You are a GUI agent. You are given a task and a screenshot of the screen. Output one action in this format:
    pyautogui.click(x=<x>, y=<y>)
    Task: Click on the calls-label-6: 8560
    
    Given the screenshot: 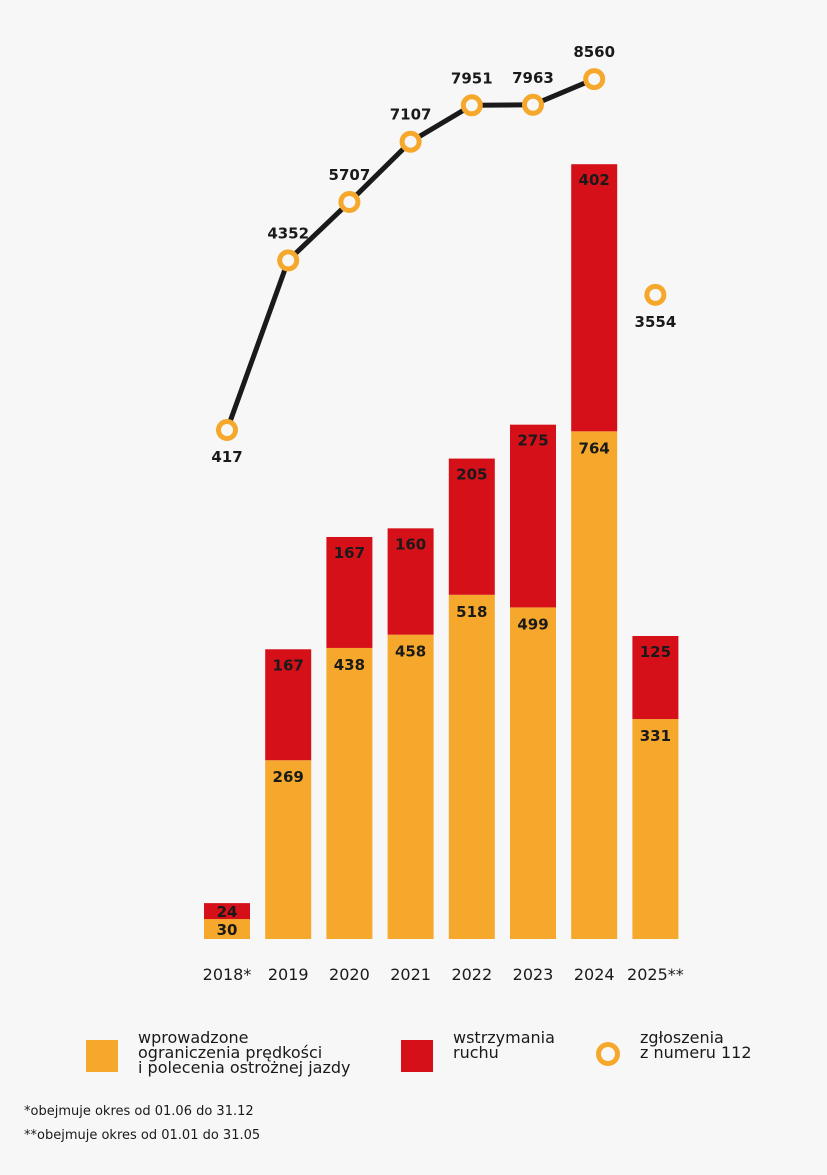 What is the action you would take?
    pyautogui.click(x=594, y=52)
    